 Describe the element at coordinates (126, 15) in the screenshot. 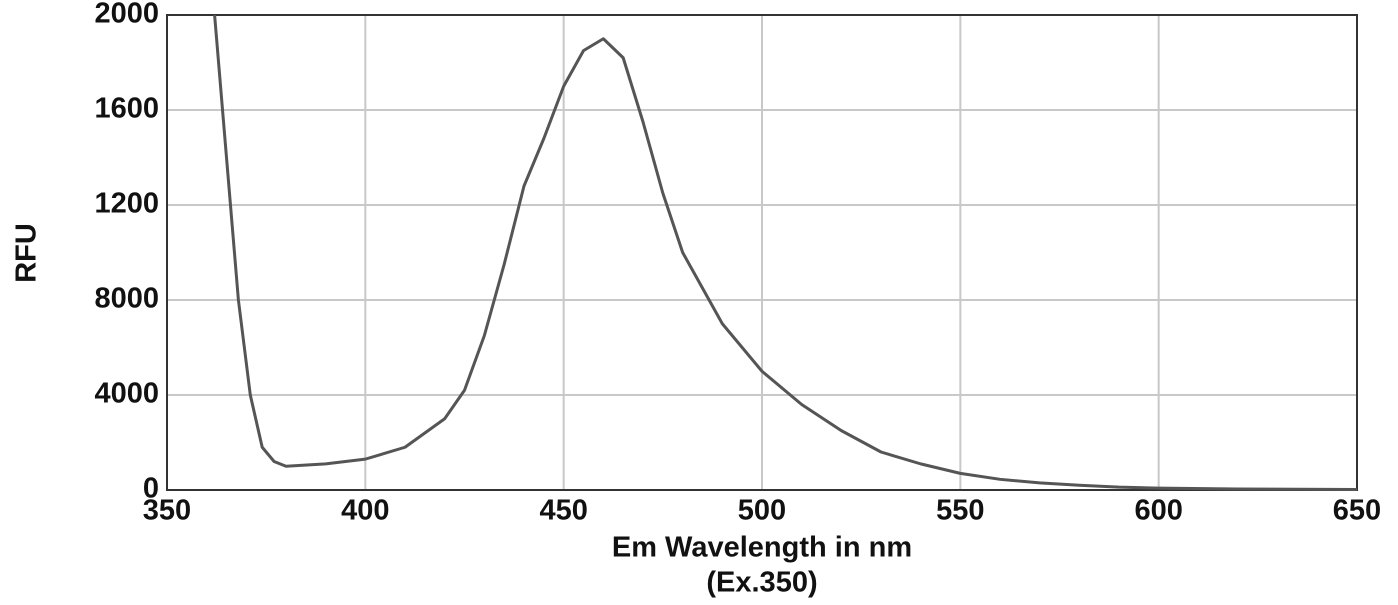

I see `y-tick-label: 2000` at that location.